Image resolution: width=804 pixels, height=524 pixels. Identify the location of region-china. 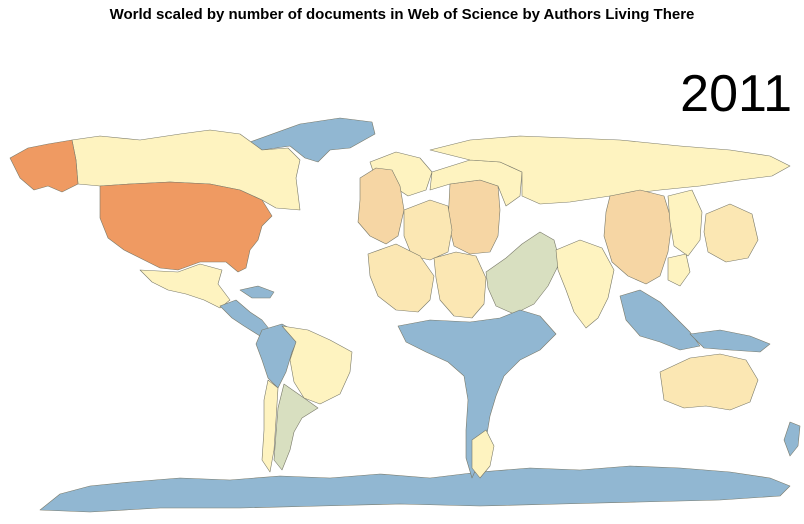
(638, 237).